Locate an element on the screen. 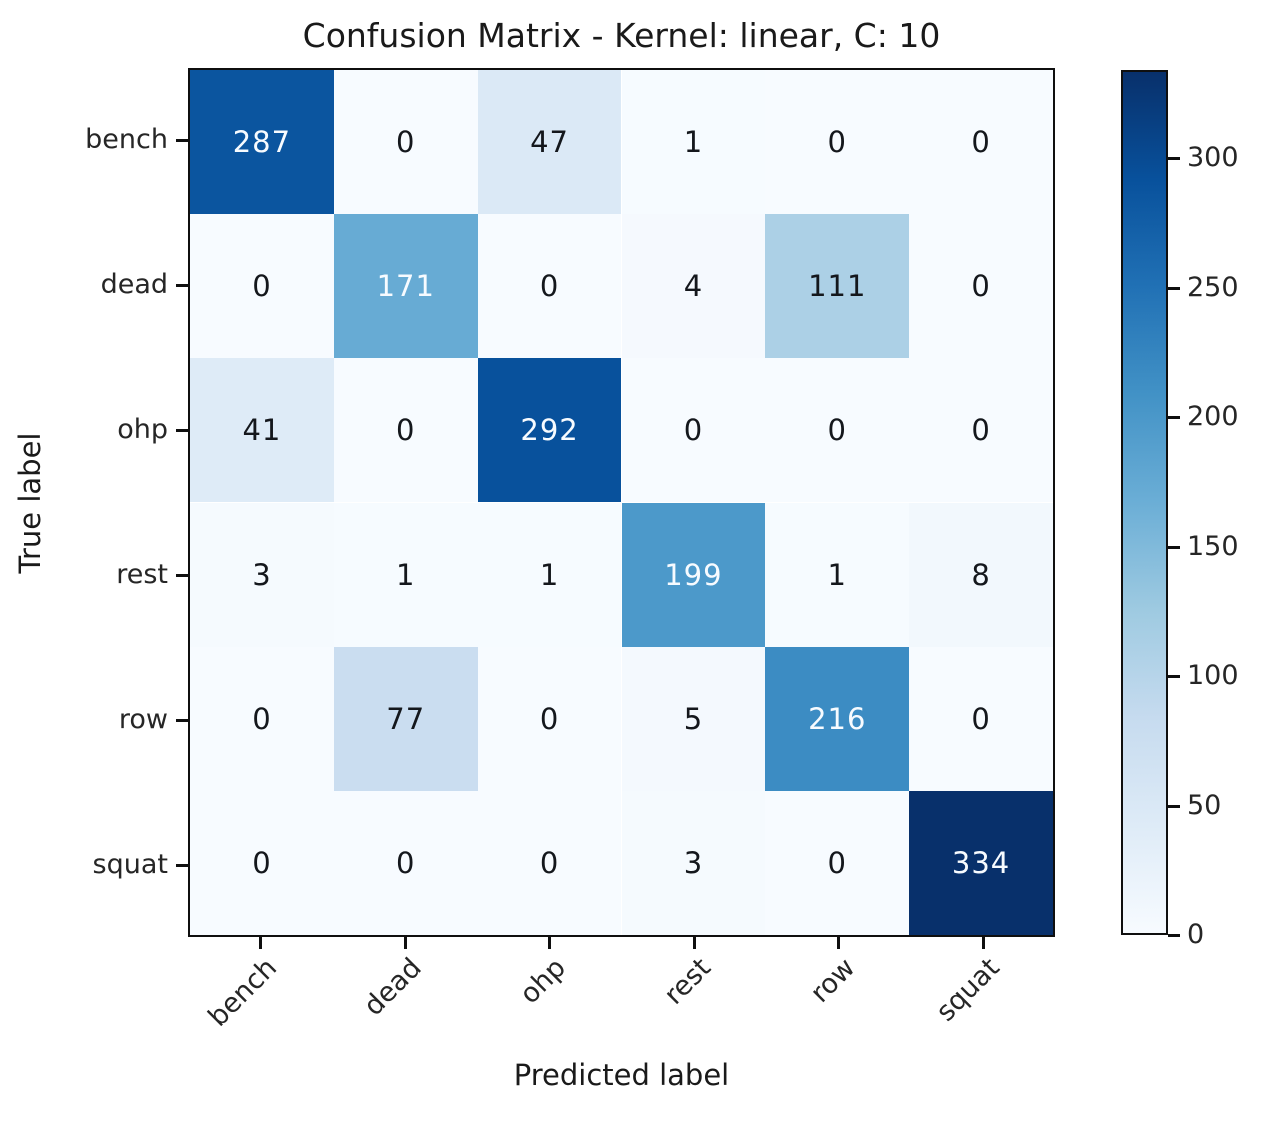  matrix-cell-squat-ohp: 0 is located at coordinates (549, 862).